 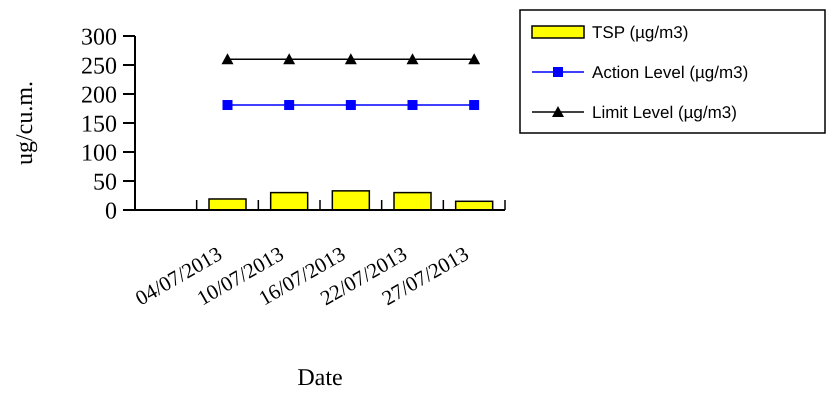 I want to click on y-tick-label: 0, so click(x=111, y=211).